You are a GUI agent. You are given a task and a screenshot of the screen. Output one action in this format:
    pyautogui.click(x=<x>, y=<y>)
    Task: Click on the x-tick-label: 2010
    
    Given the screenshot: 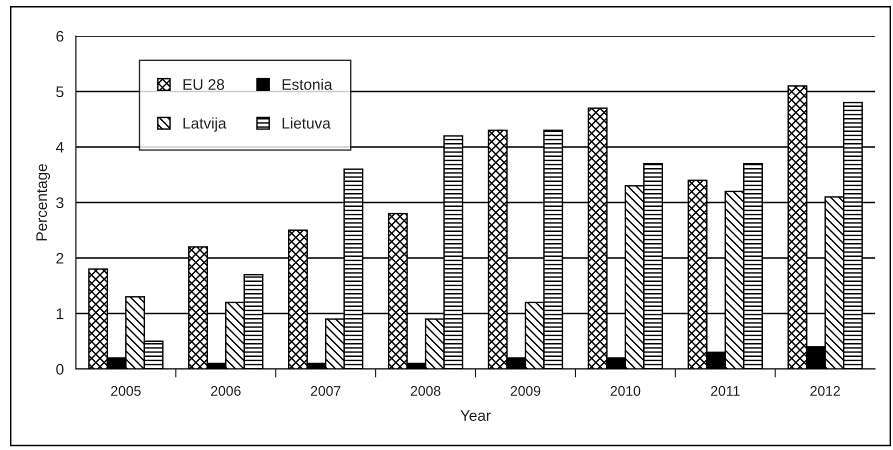 What is the action you would take?
    pyautogui.click(x=625, y=391)
    